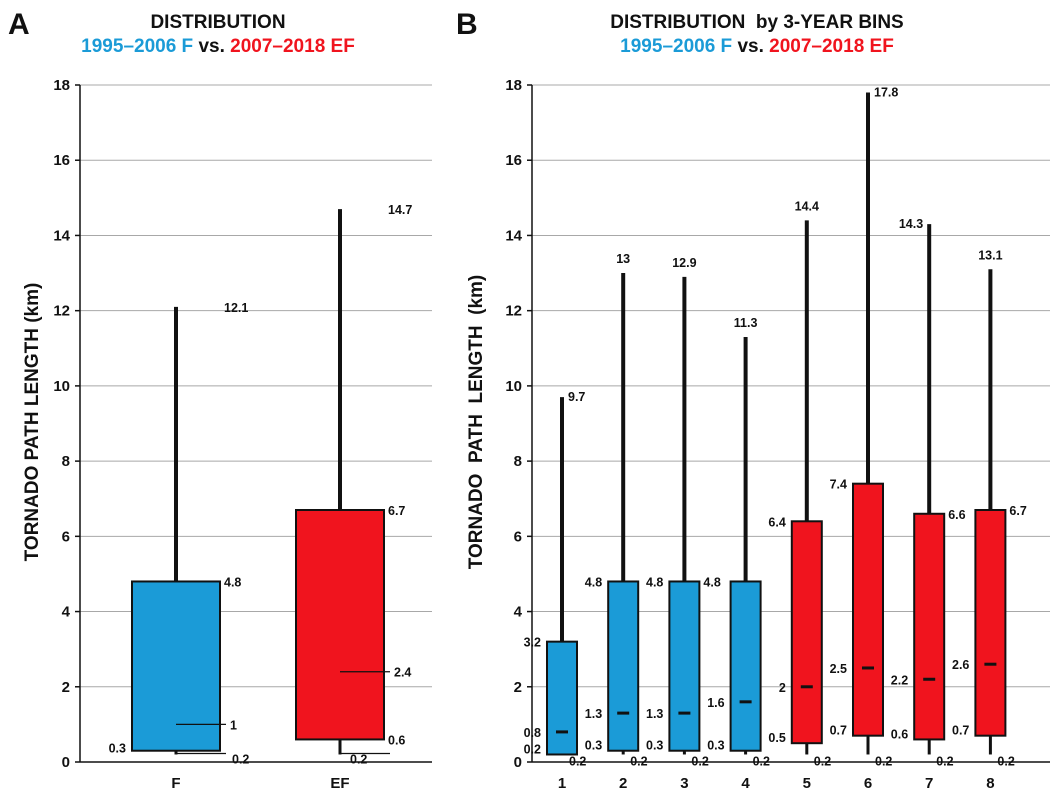 The width and height of the screenshot is (1056, 792). Describe the element at coordinates (339, 783) in the screenshot. I see `x-category-label: EF` at that location.